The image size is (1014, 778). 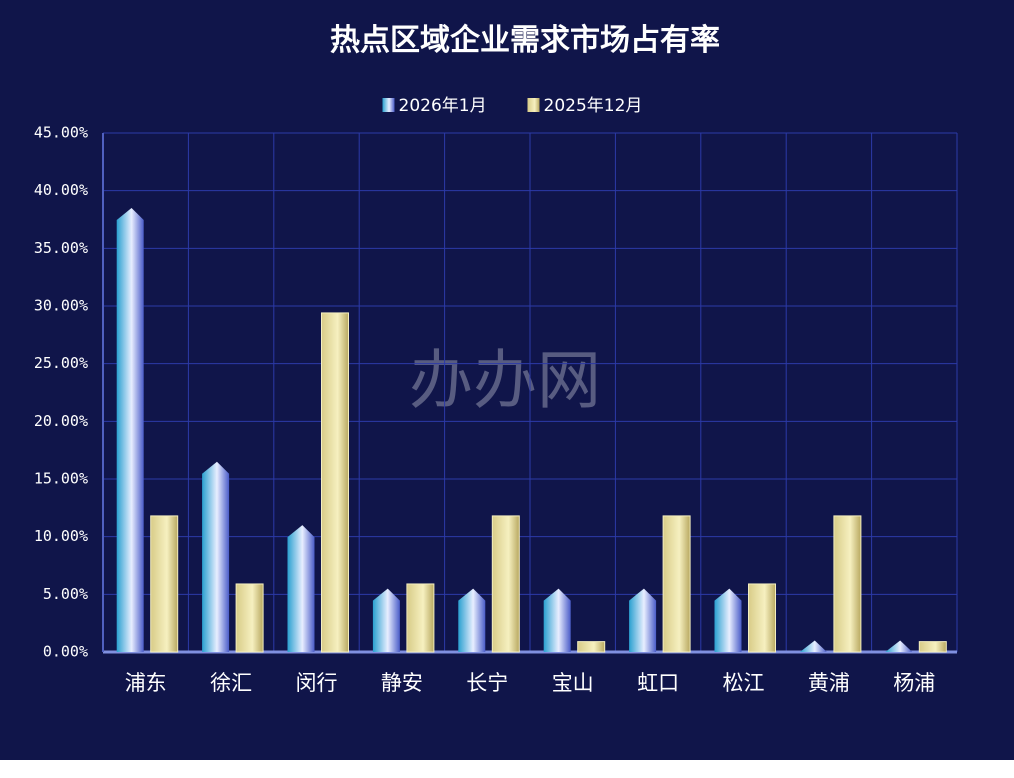 What do you see at coordinates (61, 363) in the screenshot?
I see `y-tick-label: 25.00%` at bounding box center [61, 363].